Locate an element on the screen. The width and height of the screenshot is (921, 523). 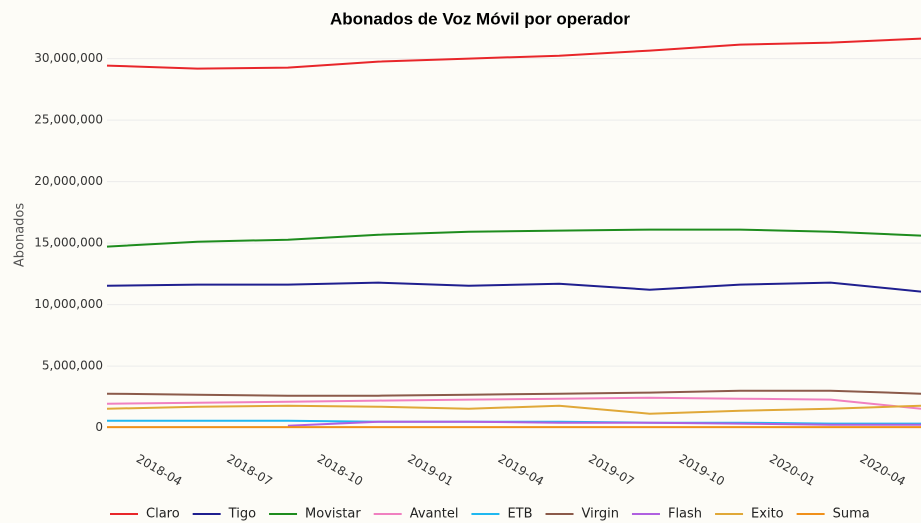
legend-item: Avantel is located at coordinates (416, 514).